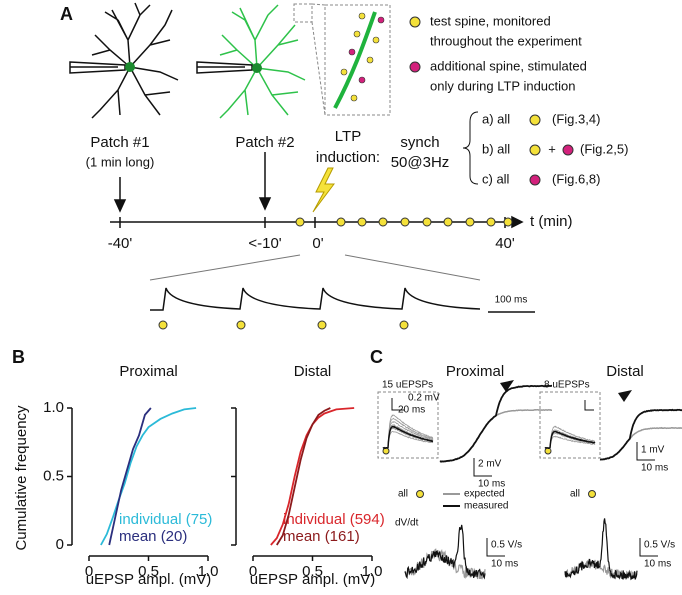  Describe the element at coordinates (376, 357) in the screenshot. I see `panel-label: C` at that location.